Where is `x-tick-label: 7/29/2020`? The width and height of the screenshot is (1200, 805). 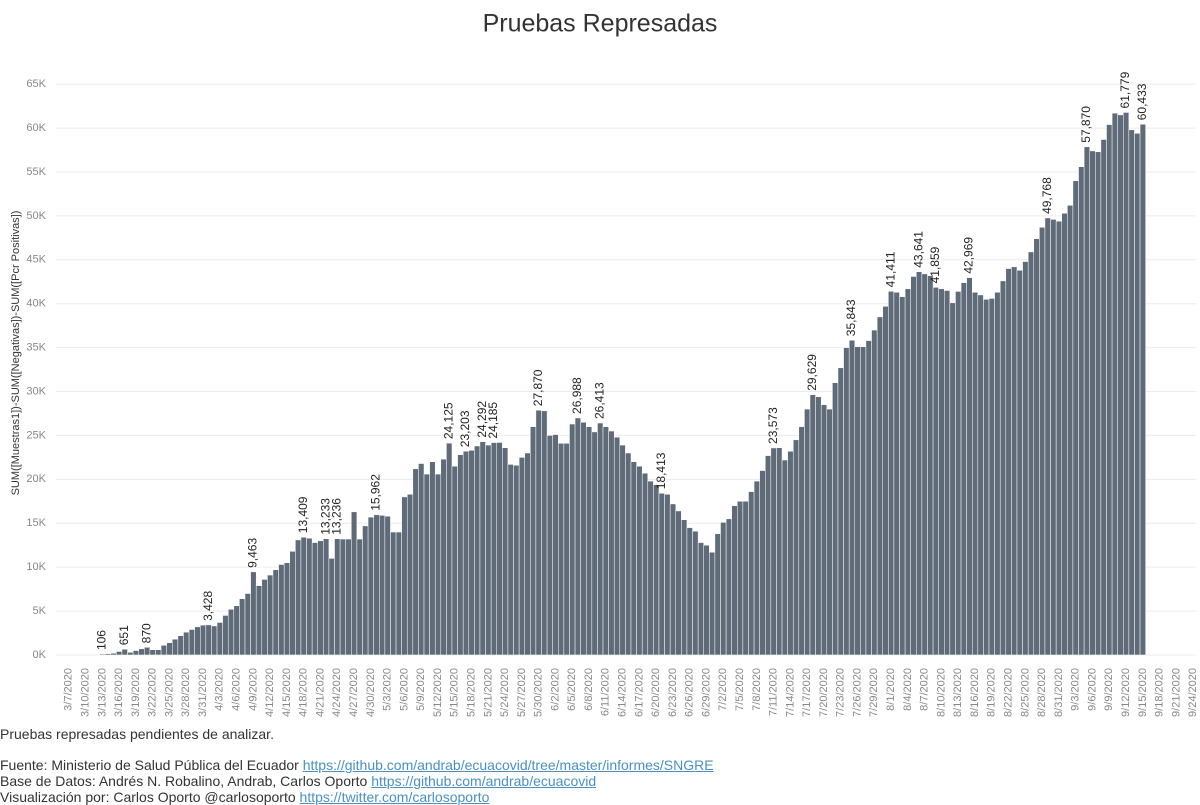
x-tick-label: 7/29/2020 is located at coordinates (874, 692).